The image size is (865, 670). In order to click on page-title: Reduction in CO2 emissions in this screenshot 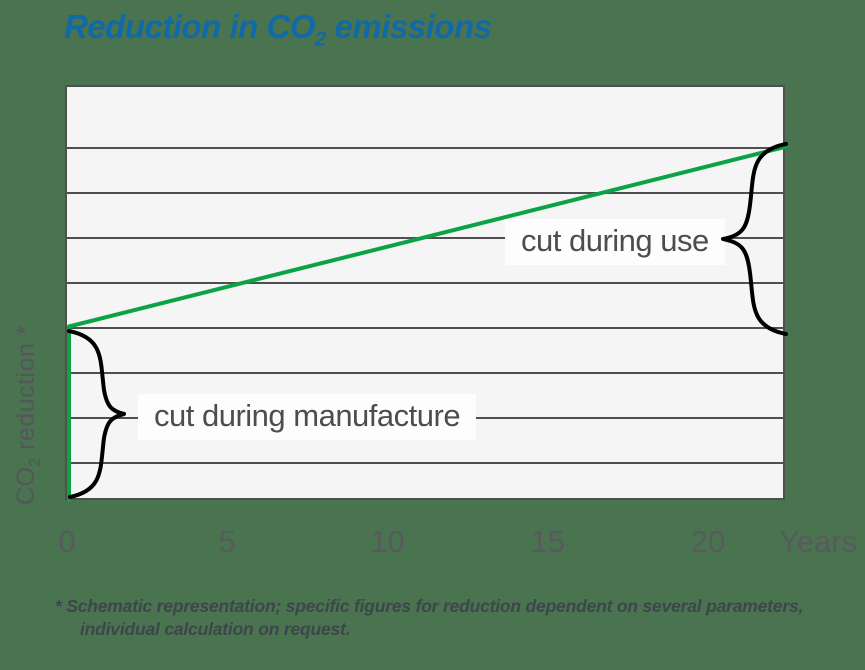, I will do `click(278, 30)`.